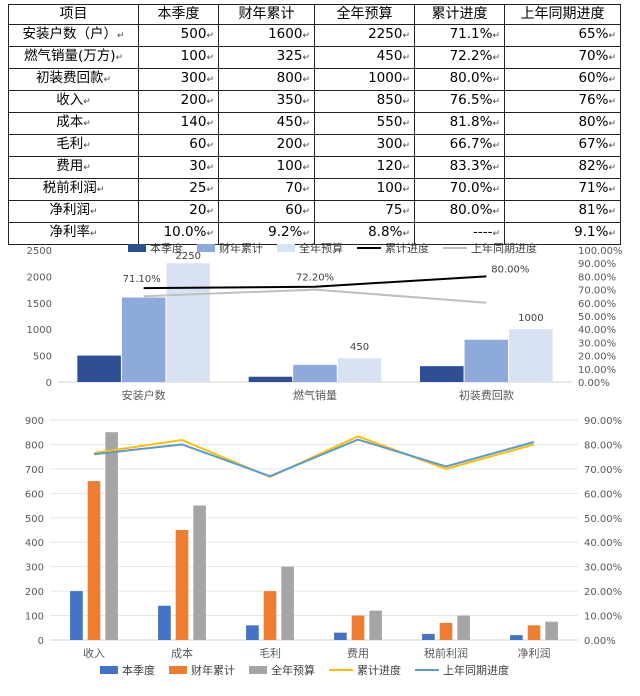  Describe the element at coordinates (34, 543) in the screenshot. I see `left-tick-label: 400` at that location.